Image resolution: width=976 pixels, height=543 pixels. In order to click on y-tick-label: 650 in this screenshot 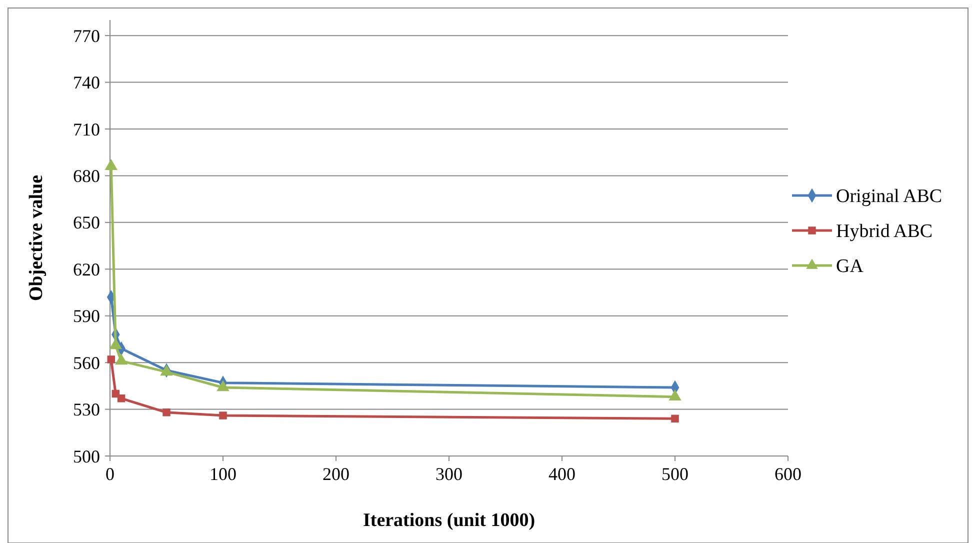, I will do `click(86, 222)`.